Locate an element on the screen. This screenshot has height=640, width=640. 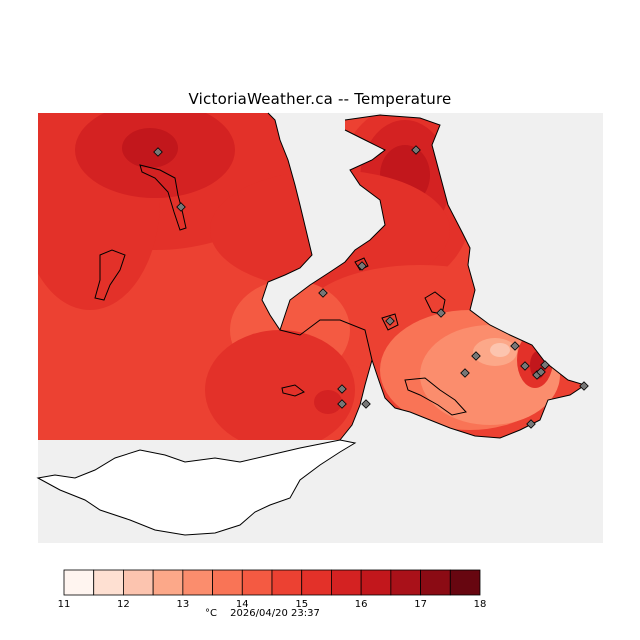
legend-tick-label: 14 is located at coordinates (242, 604).